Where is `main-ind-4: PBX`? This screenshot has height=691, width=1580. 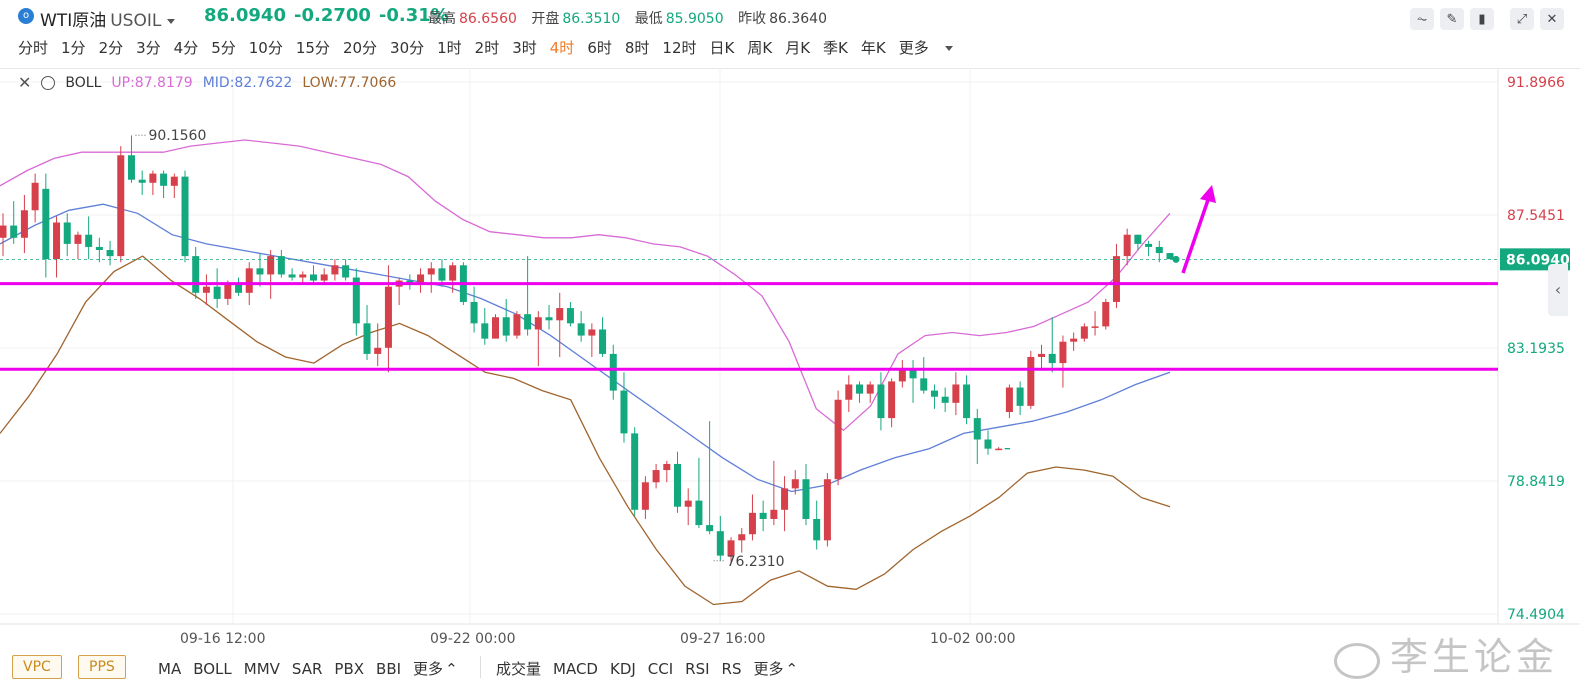
main-ind-4: PBX is located at coordinates (349, 669).